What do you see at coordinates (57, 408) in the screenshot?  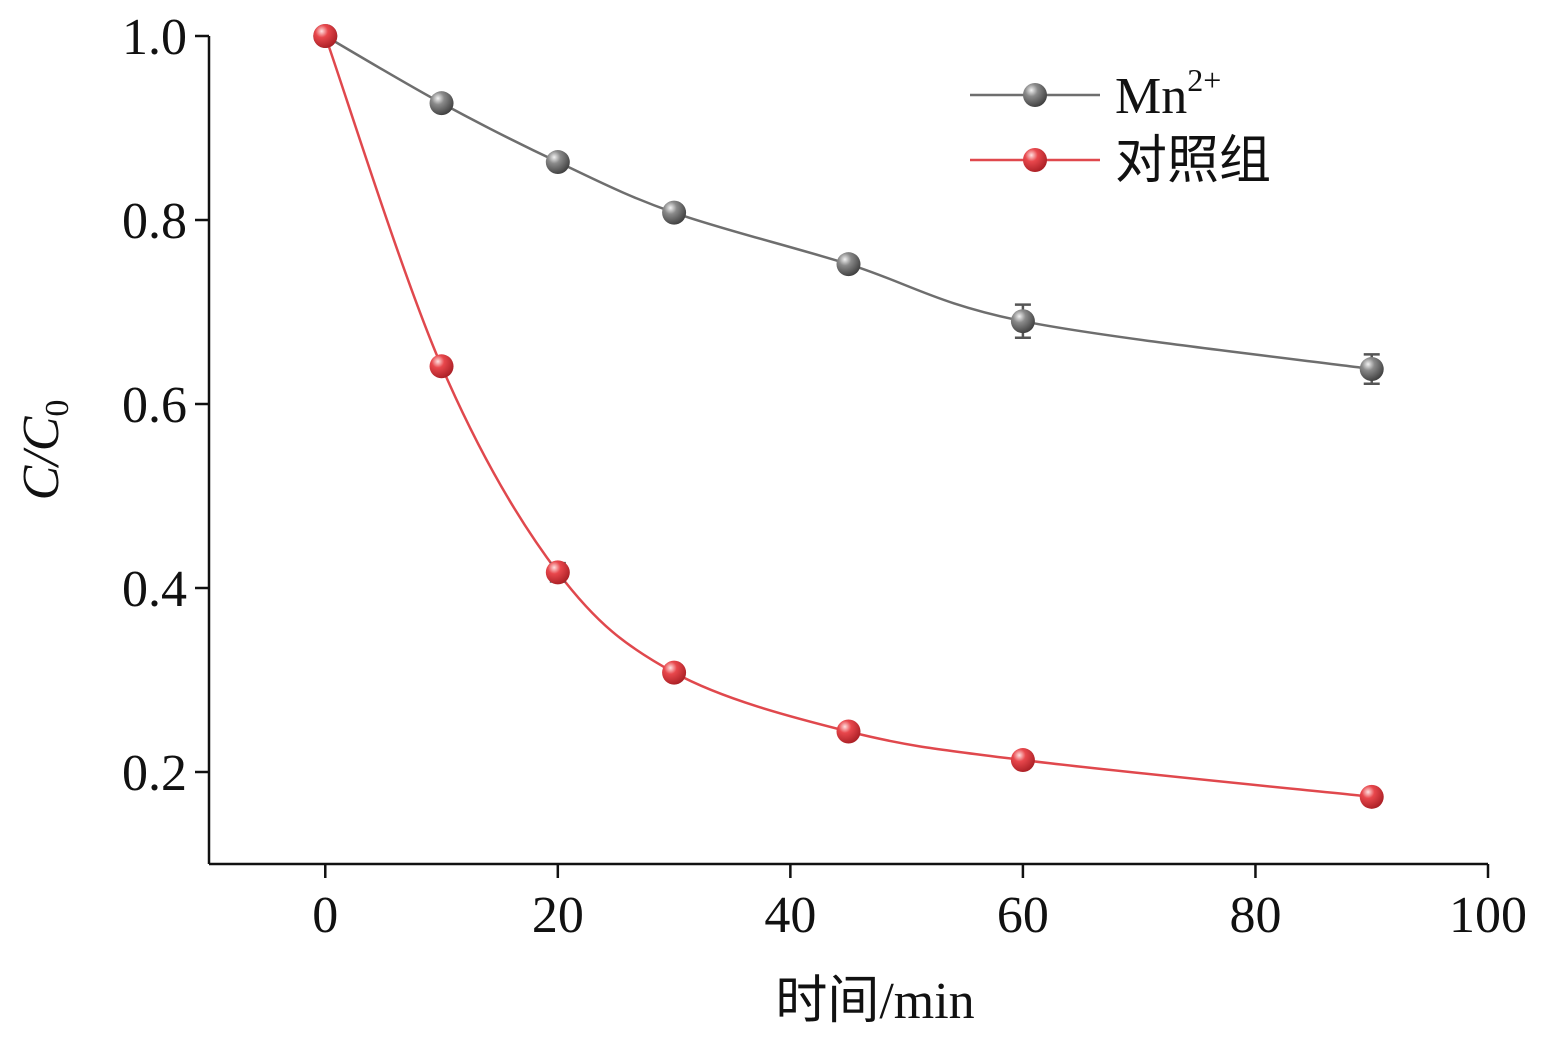 I see `y-axis-label-sub: 0` at bounding box center [57, 408].